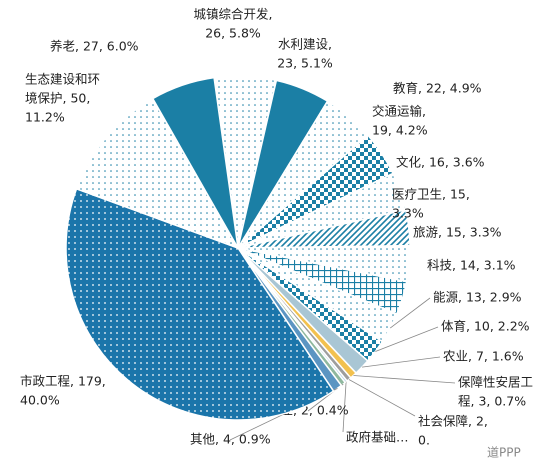 Image resolution: width=556 pixels, height=465 pixels. What do you see at coordinates (233, 33) in the screenshot?
I see `slice-label: 26, 5.8%` at bounding box center [233, 33].